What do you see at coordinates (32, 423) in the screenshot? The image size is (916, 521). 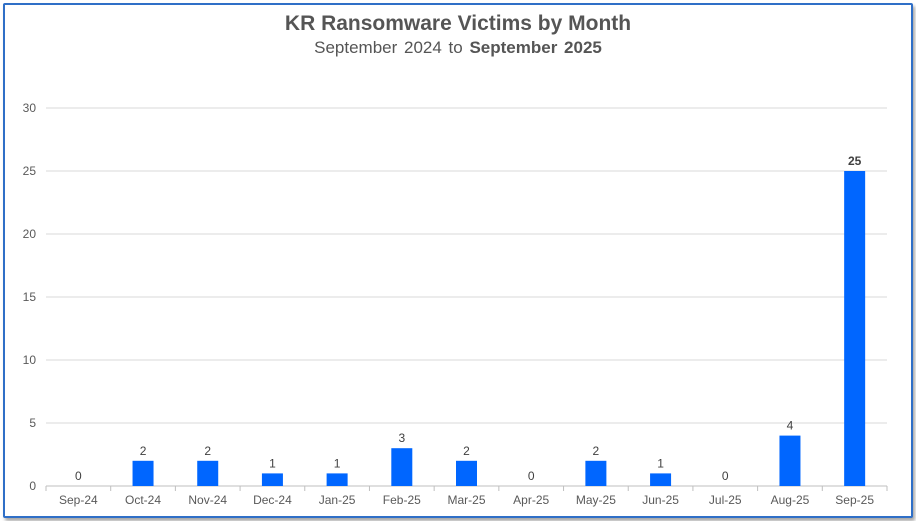 I see `y-tick-label: 5` at bounding box center [32, 423].